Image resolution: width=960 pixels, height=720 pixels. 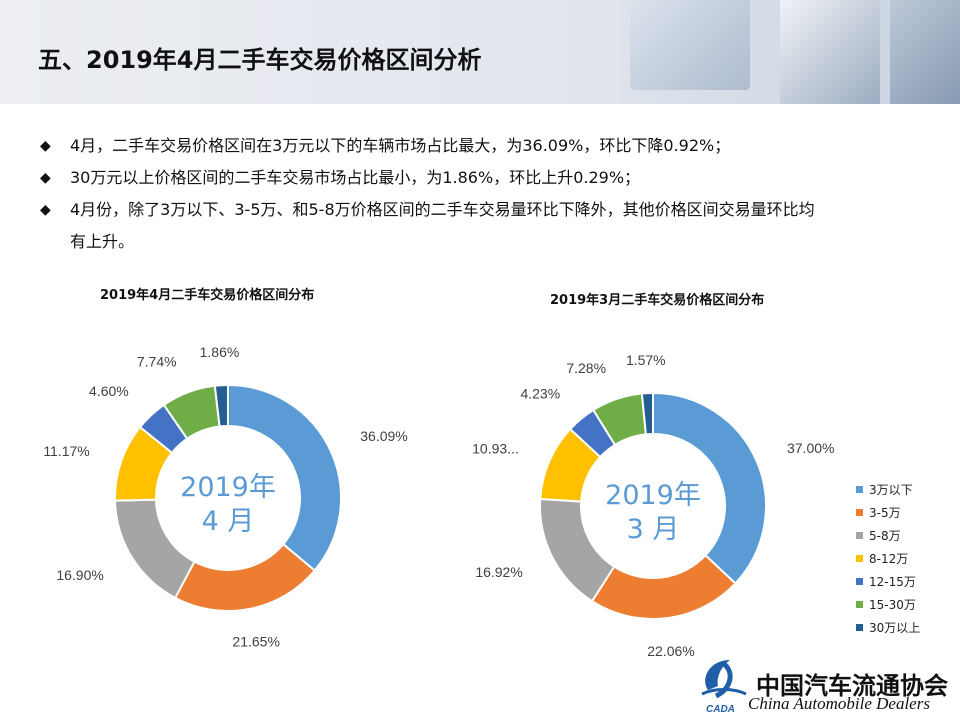 What do you see at coordinates (892, 582) in the screenshot?
I see `legend-label: 12-15万` at bounding box center [892, 582].